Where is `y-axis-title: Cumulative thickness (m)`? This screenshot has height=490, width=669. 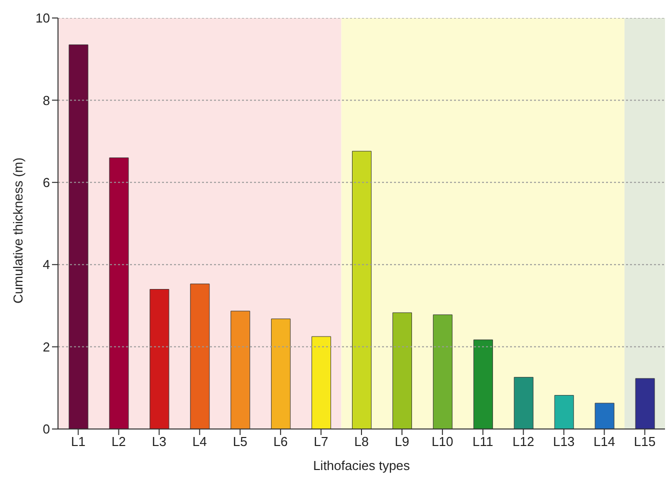 y-axis-title: Cumulative thickness (m) is located at coordinates (18, 231).